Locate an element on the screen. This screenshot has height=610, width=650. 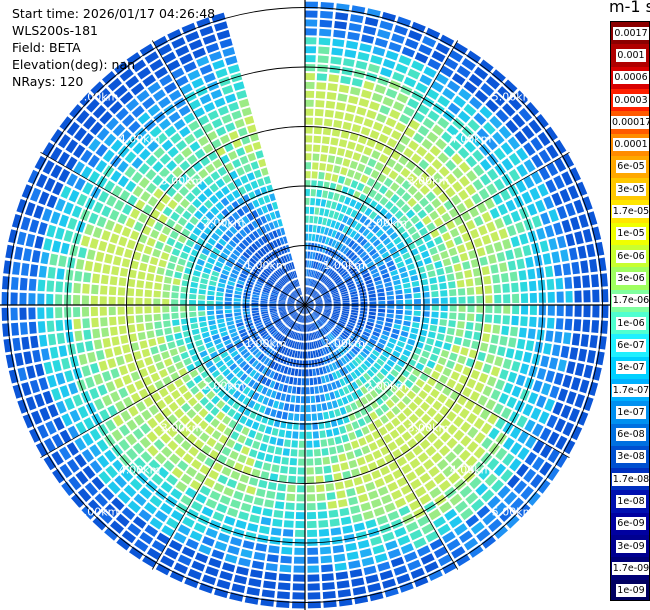
colorbar-tick-label: 1e-07 is located at coordinates (631, 412).